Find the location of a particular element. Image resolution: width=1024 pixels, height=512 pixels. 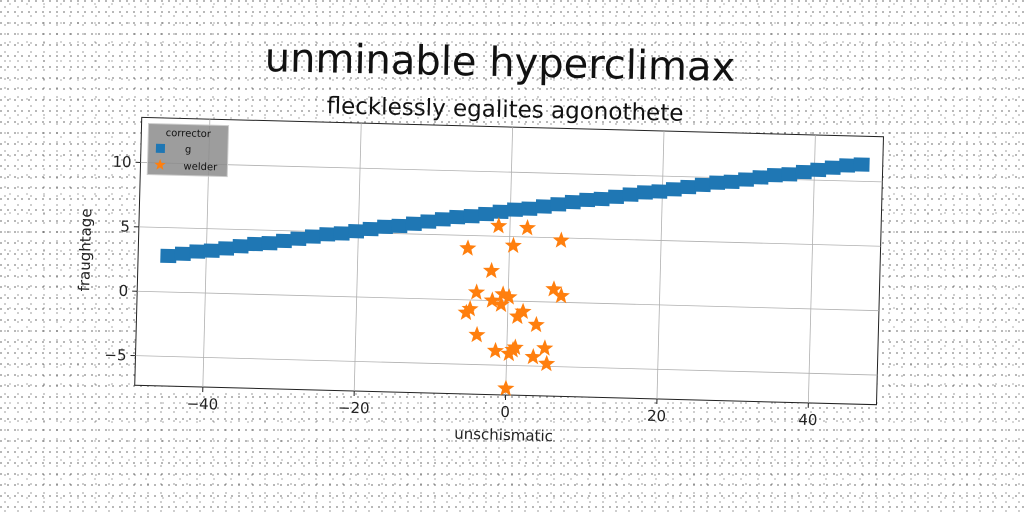

series-g is located at coordinates (515, 210).